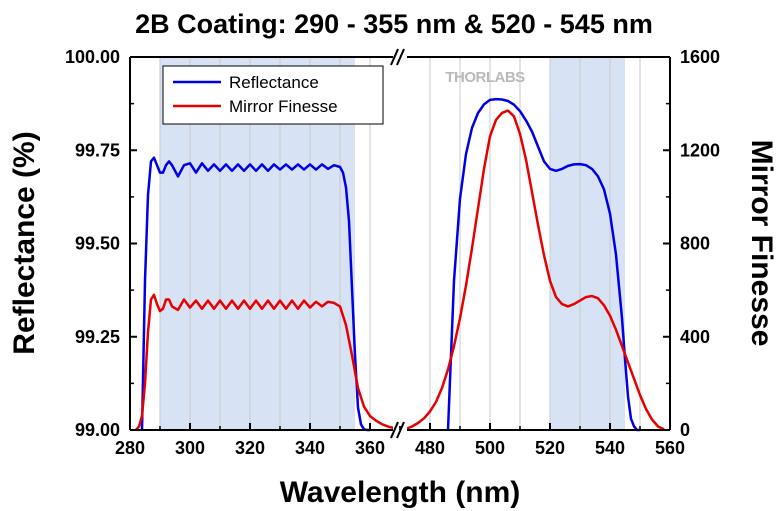 This screenshot has width=780, height=511. Describe the element at coordinates (490, 448) in the screenshot. I see `x-tick-label: 500` at that location.